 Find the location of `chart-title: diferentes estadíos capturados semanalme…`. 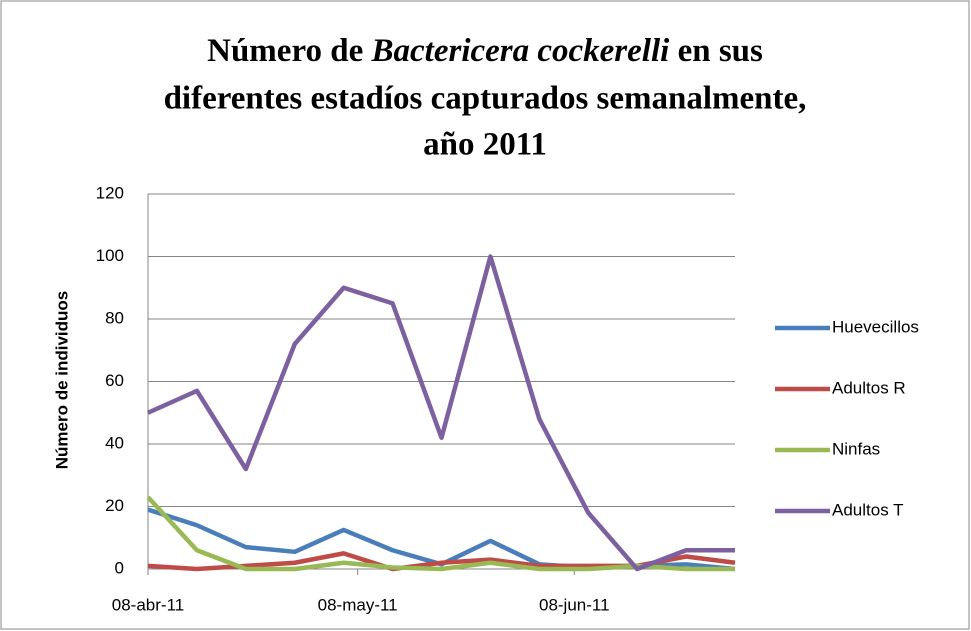

chart-title: diferentes estadíos capturados semanalme… is located at coordinates (485, 99).